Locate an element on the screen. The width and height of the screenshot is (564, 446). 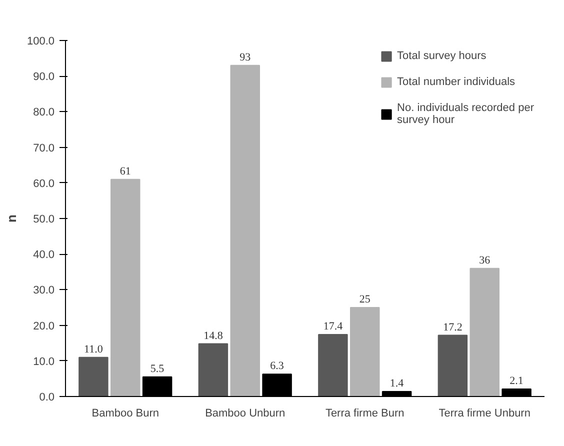
data-label: 93 is located at coordinates (246, 57).